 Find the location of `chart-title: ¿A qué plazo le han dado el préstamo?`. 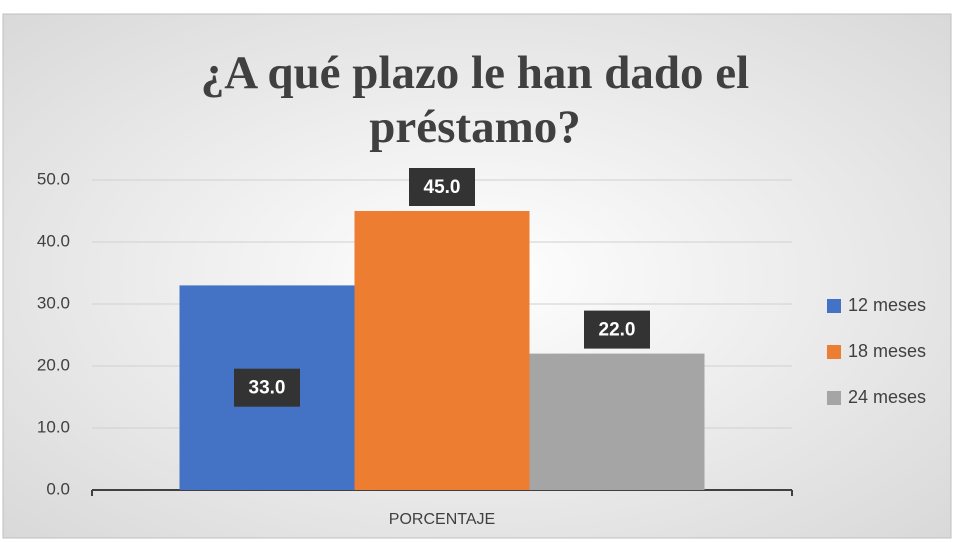

chart-title: ¿A qué plazo le han dado el préstamo? is located at coordinates (475, 100).